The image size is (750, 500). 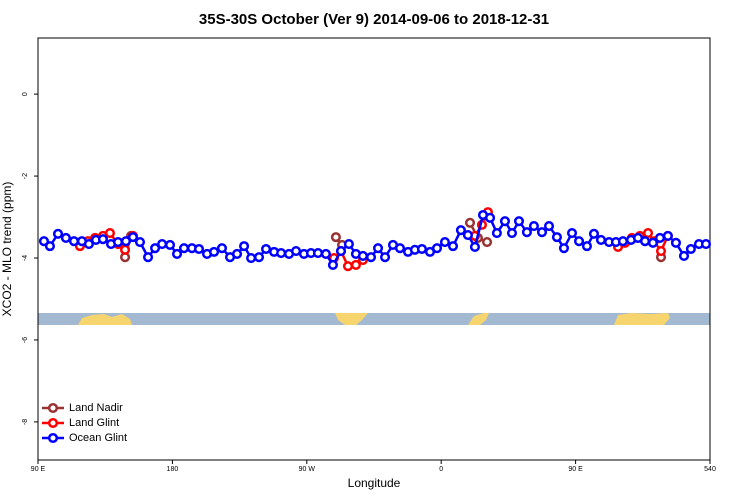 What do you see at coordinates (98, 438) in the screenshot?
I see `legend-label: Ocean Glint` at bounding box center [98, 438].